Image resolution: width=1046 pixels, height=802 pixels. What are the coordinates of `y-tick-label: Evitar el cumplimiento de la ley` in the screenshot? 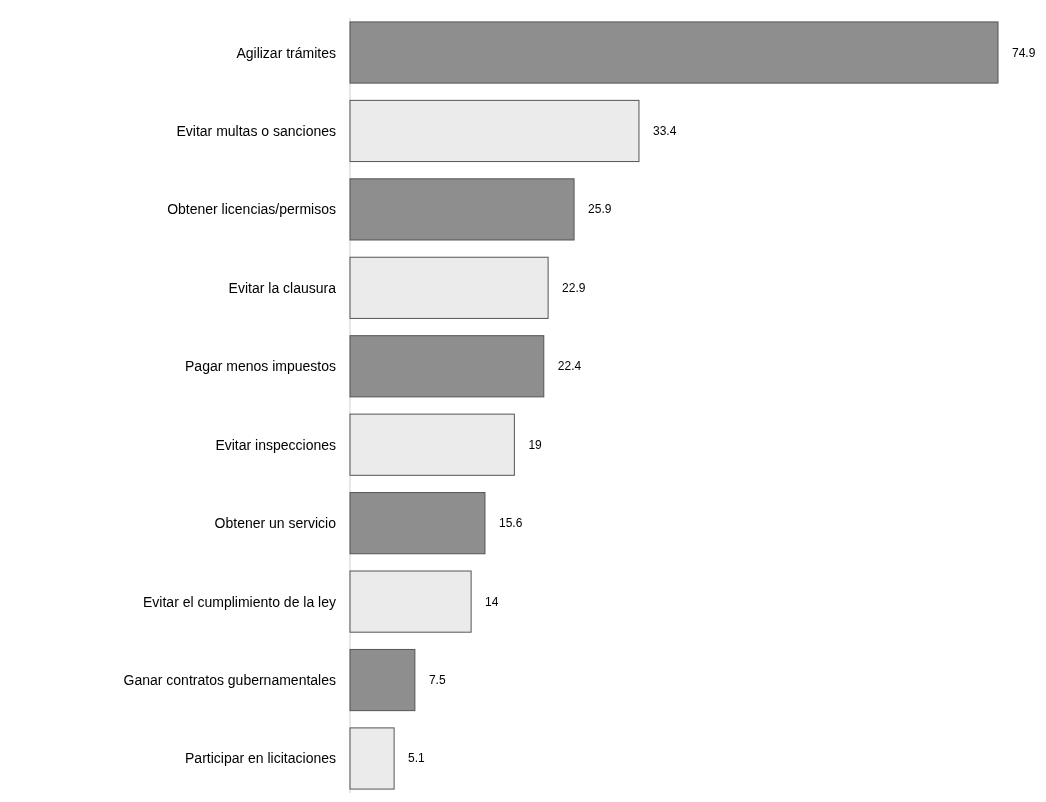 It's located at (239, 601).